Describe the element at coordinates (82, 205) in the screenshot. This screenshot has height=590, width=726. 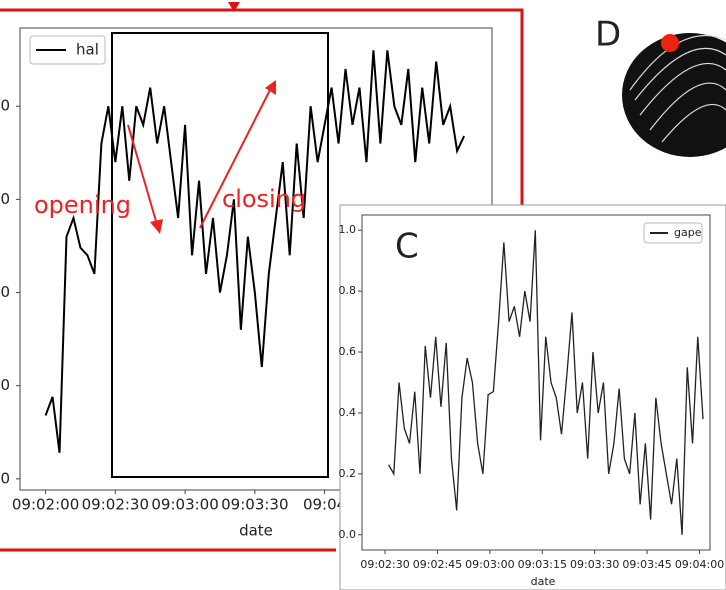
I see `annotation: opening` at that location.